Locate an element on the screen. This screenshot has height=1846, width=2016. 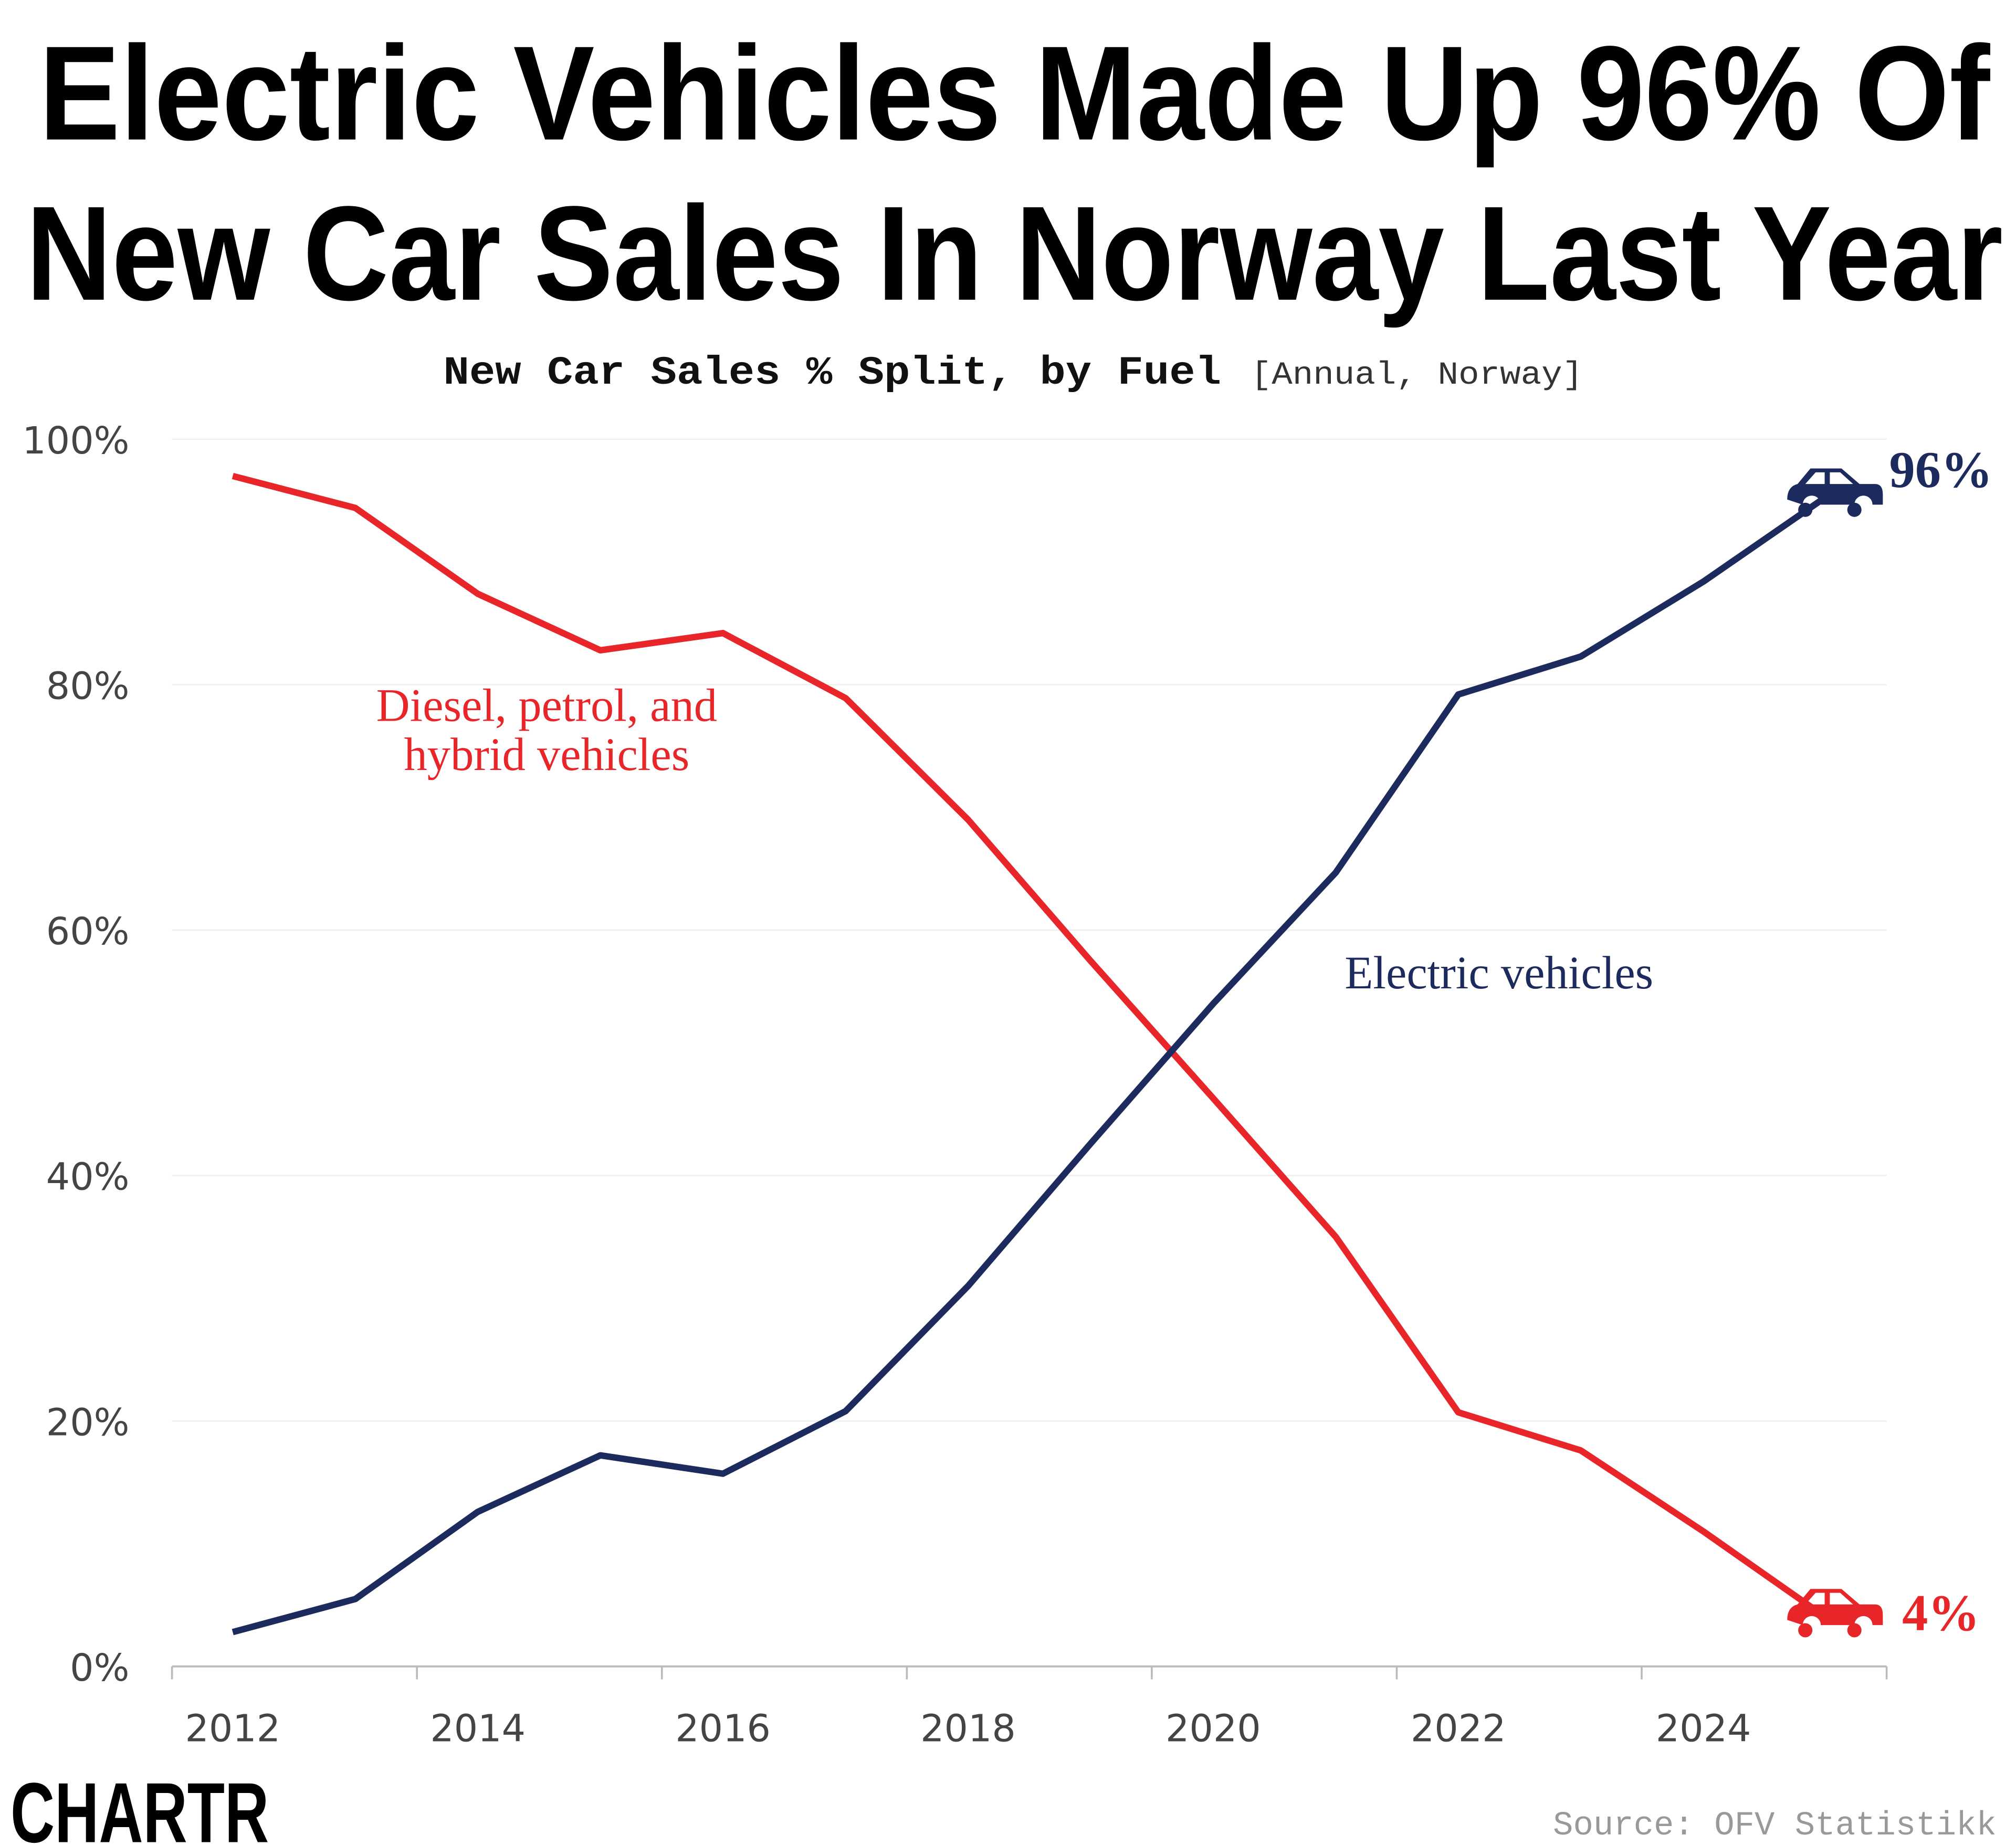
series-label-ev: Electric vehicles is located at coordinates (1499, 973).